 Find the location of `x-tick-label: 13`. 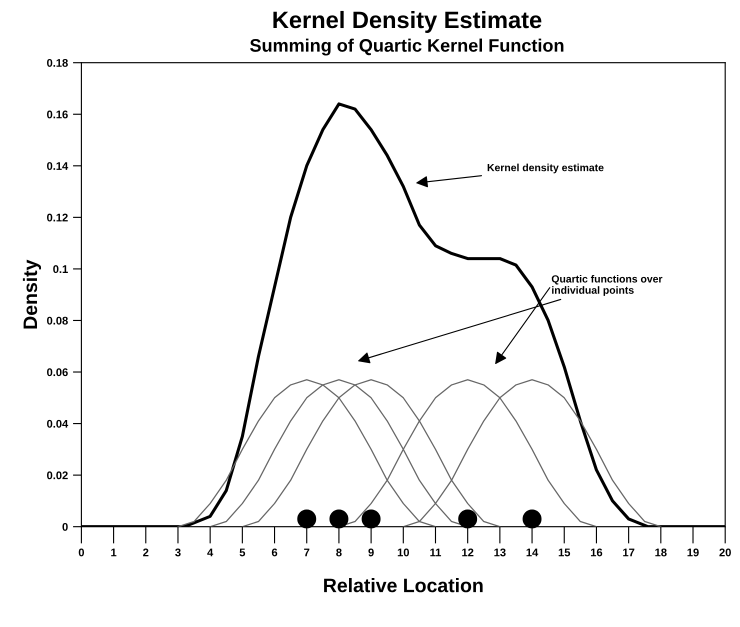

x-tick-label: 13 is located at coordinates (500, 552).